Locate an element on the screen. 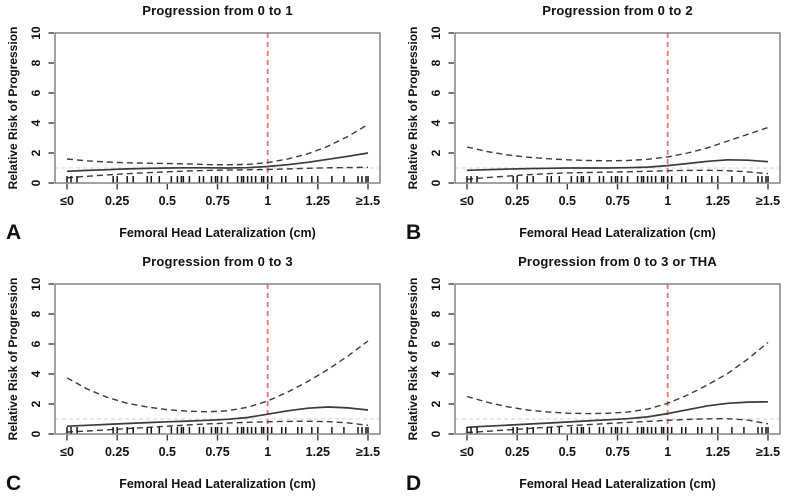 Image resolution: width=800 pixels, height=501 pixels. panel-d-title: Progression from 0 to 3 or THA is located at coordinates (617, 261).